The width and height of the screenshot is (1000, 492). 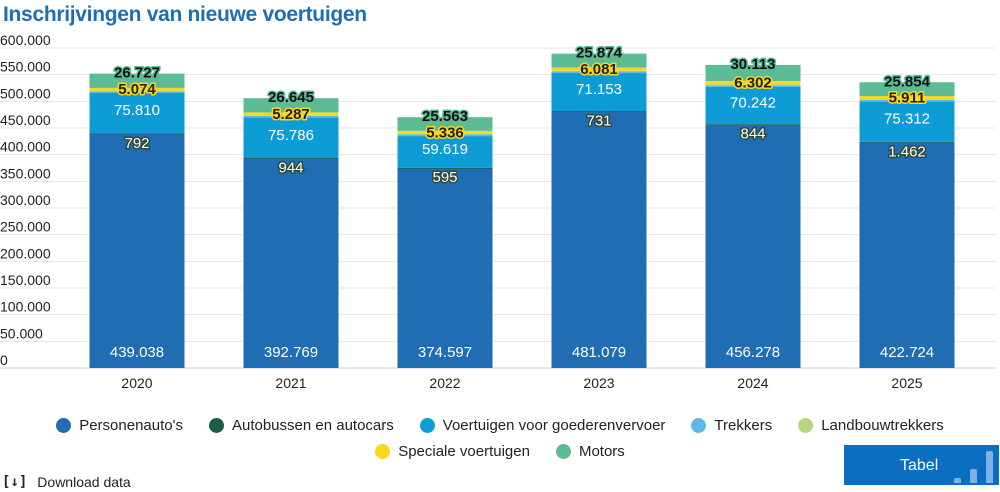 What do you see at coordinates (599, 352) in the screenshot?
I see `data-label-personenautos: 481.079` at bounding box center [599, 352].